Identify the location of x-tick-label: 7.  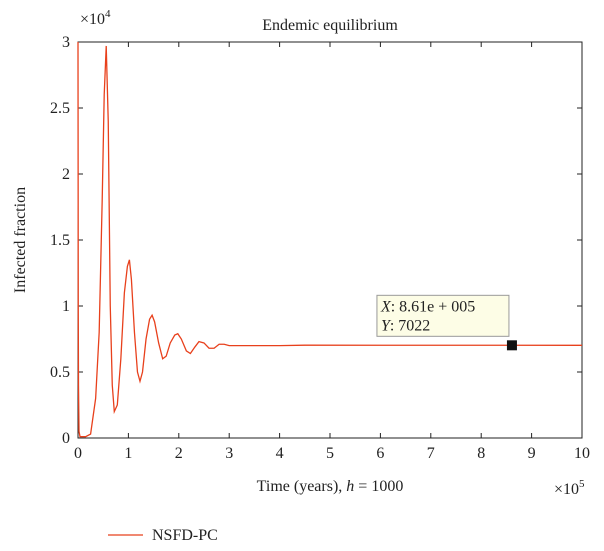
(431, 453).